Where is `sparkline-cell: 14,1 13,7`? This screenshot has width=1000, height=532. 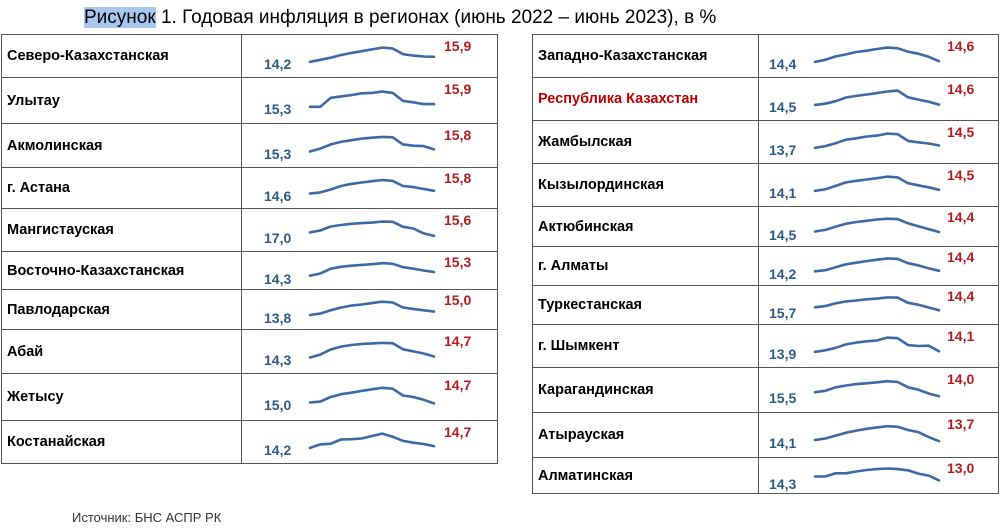 sparkline-cell: 14,1 13,7 is located at coordinates (878, 435).